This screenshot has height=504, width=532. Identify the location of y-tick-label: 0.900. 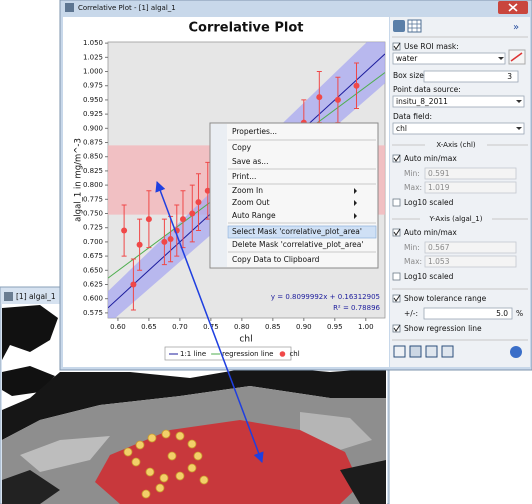
(93, 128).